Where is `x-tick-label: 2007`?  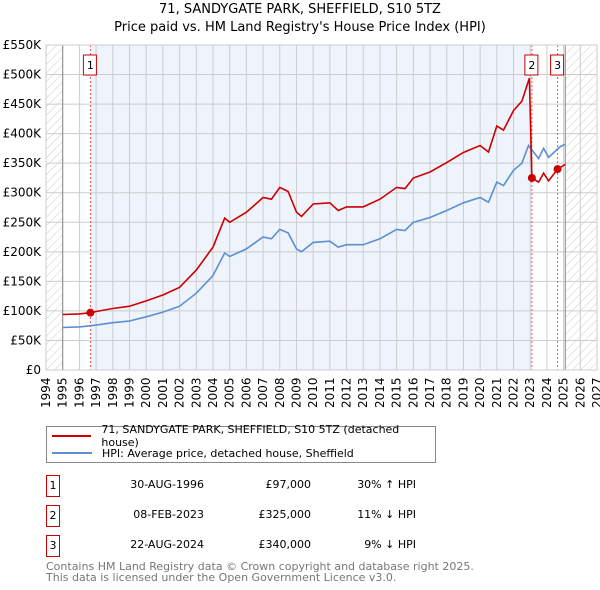
x-tick-label: 2007 is located at coordinates (263, 392).